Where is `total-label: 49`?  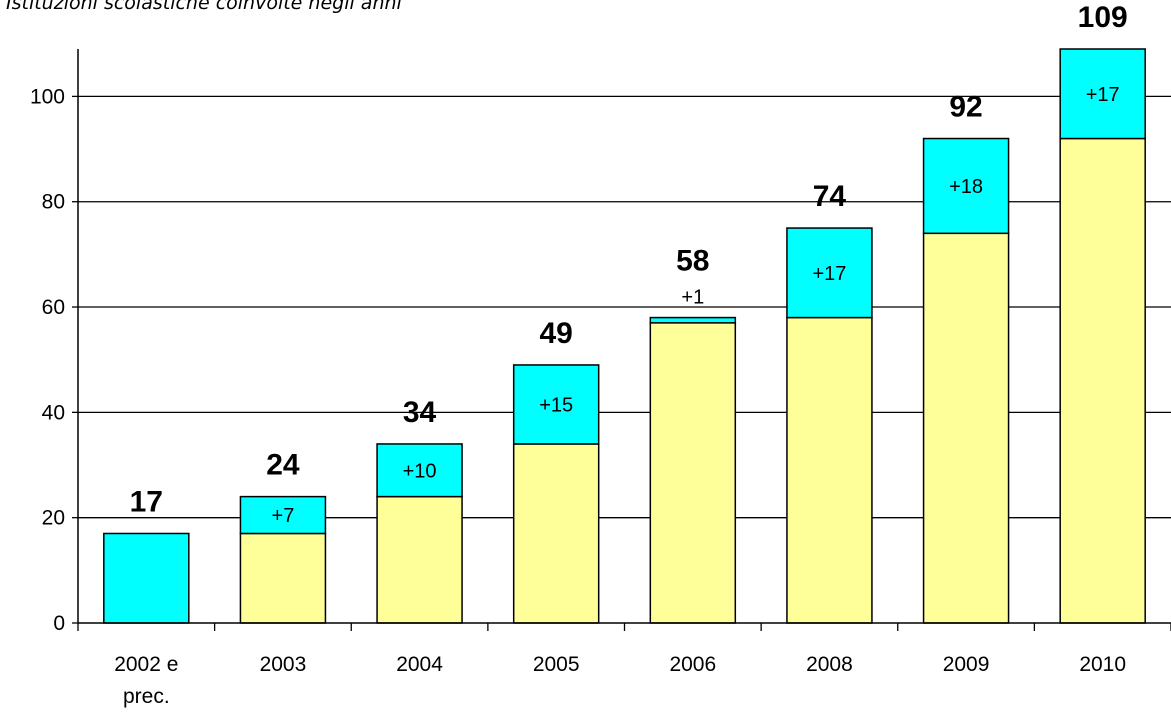
total-label: 49 is located at coordinates (556, 333).